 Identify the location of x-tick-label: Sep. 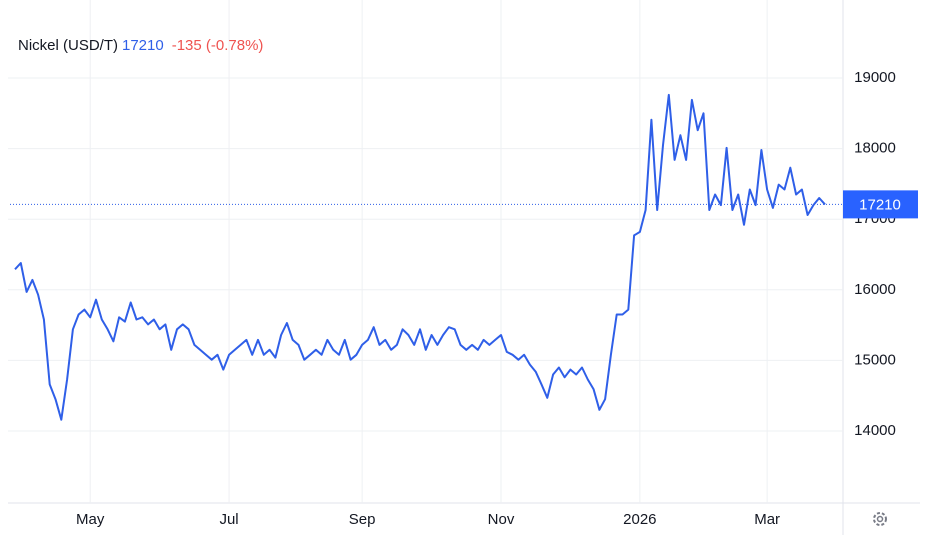
(362, 519).